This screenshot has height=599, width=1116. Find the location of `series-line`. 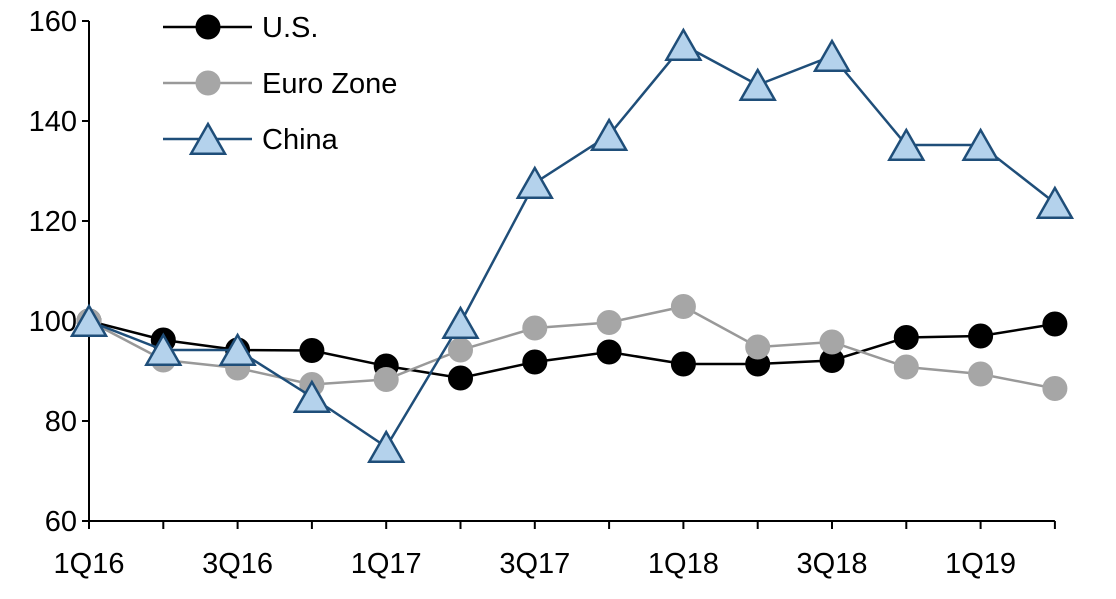

series-line is located at coordinates (572, 347).